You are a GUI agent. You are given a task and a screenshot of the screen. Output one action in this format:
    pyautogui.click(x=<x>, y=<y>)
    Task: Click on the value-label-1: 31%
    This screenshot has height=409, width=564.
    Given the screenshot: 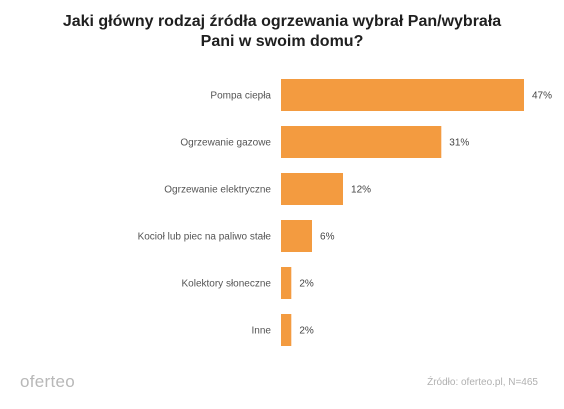 What is the action you would take?
    pyautogui.click(x=459, y=143)
    